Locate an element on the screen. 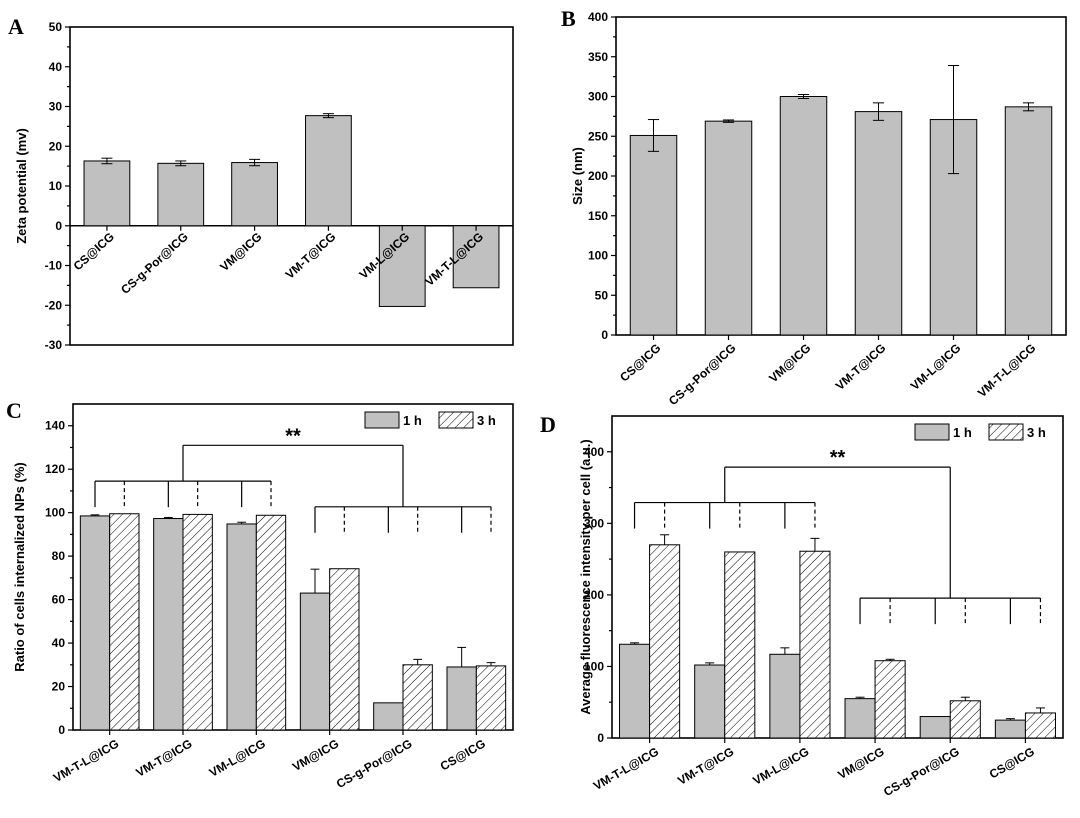 The height and width of the screenshot is (818, 1080). y-tick-label: 150 is located at coordinates (598, 216).